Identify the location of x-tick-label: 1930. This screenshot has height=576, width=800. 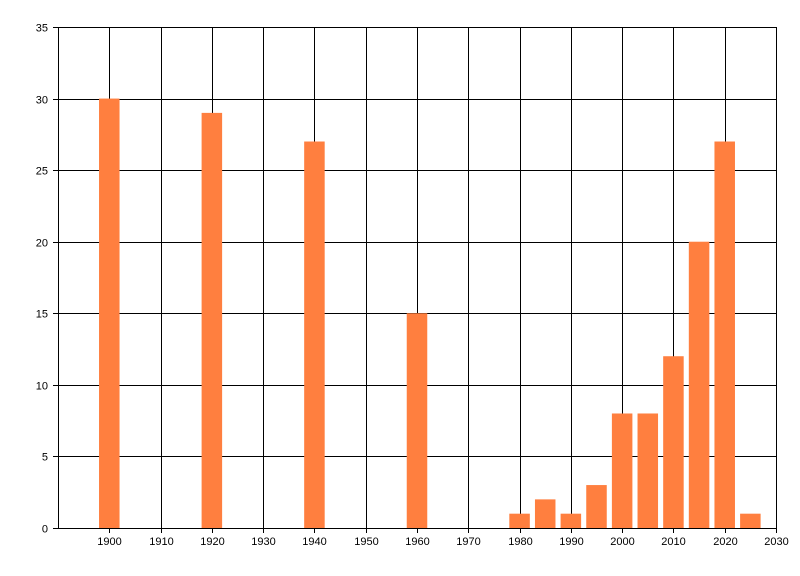
(263, 542).